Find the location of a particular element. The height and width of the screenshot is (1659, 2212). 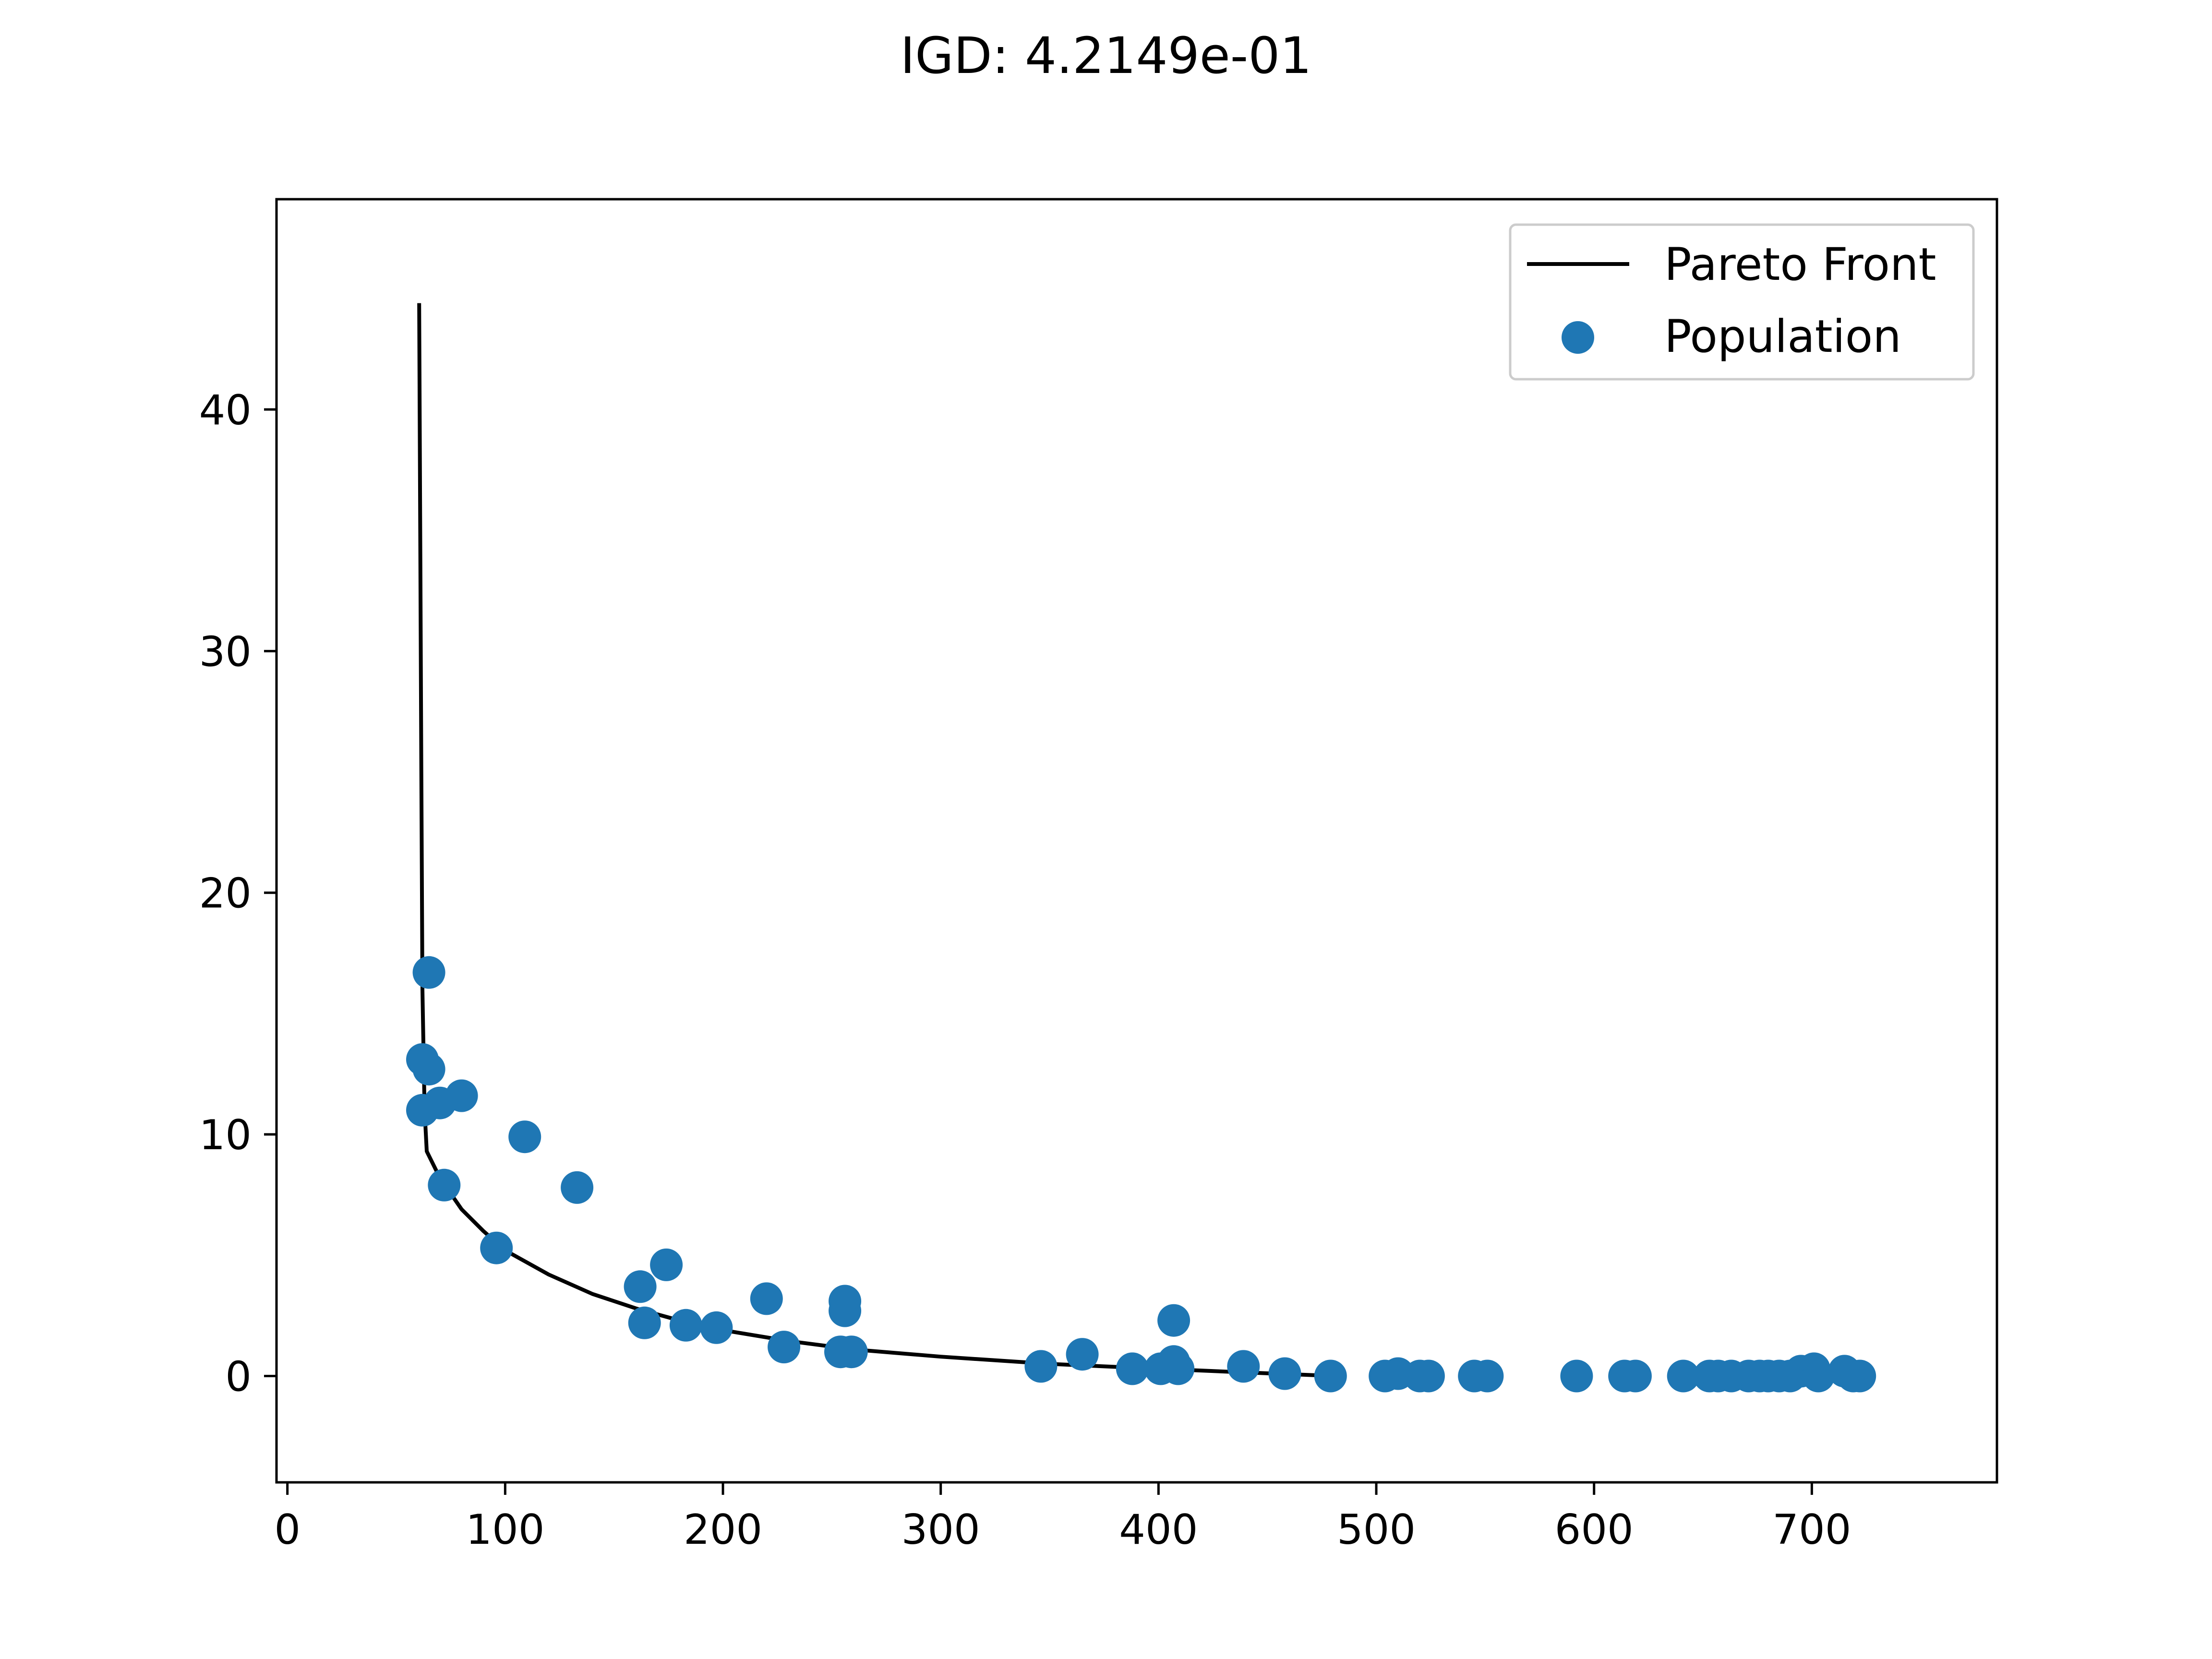

x-tick-label: 0 is located at coordinates (287, 1530).